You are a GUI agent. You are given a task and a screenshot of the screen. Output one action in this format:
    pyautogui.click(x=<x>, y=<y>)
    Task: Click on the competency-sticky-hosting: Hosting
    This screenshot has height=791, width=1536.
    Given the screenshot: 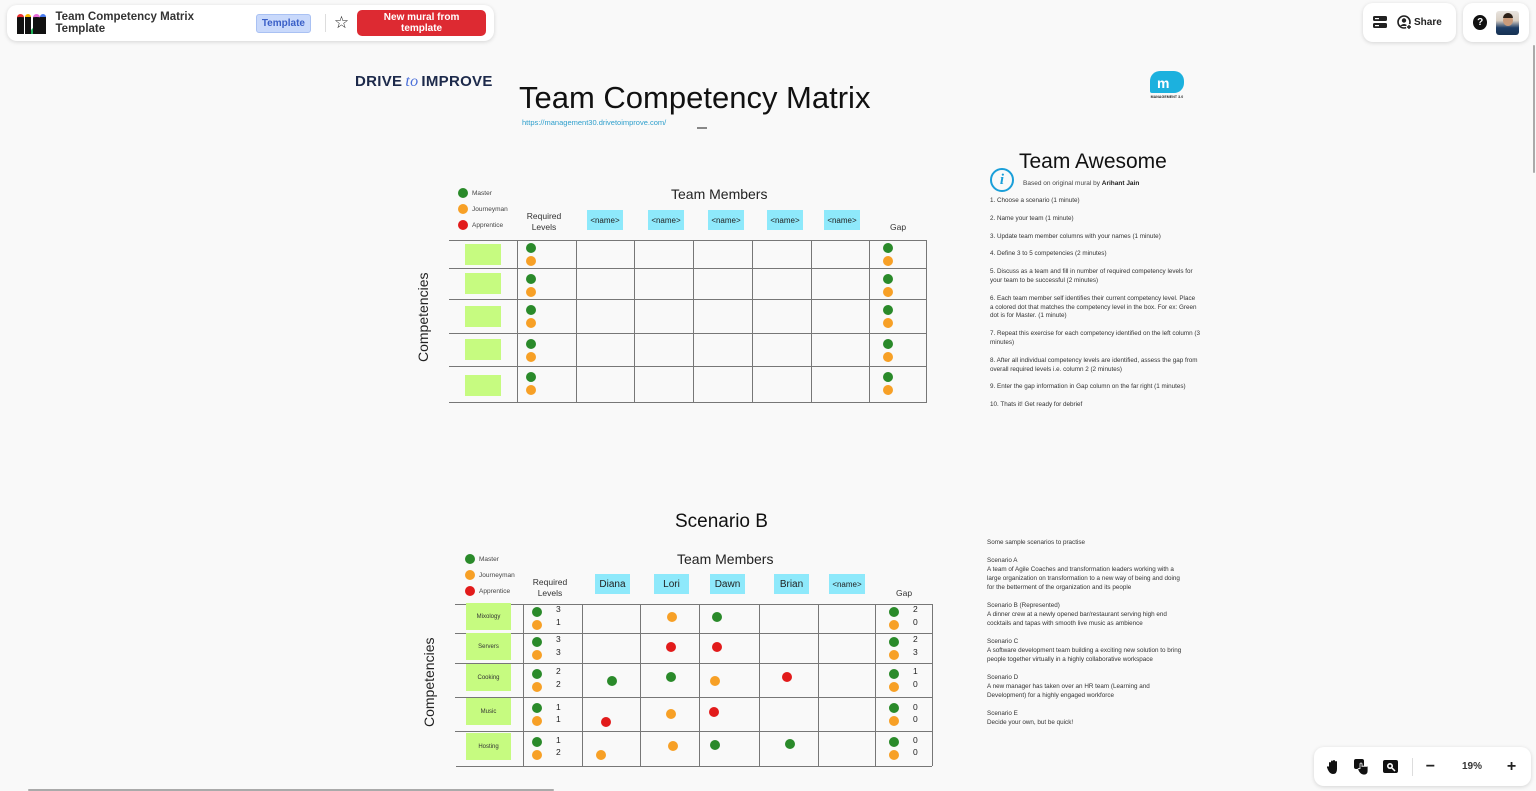 What is the action you would take?
    pyautogui.click(x=488, y=746)
    